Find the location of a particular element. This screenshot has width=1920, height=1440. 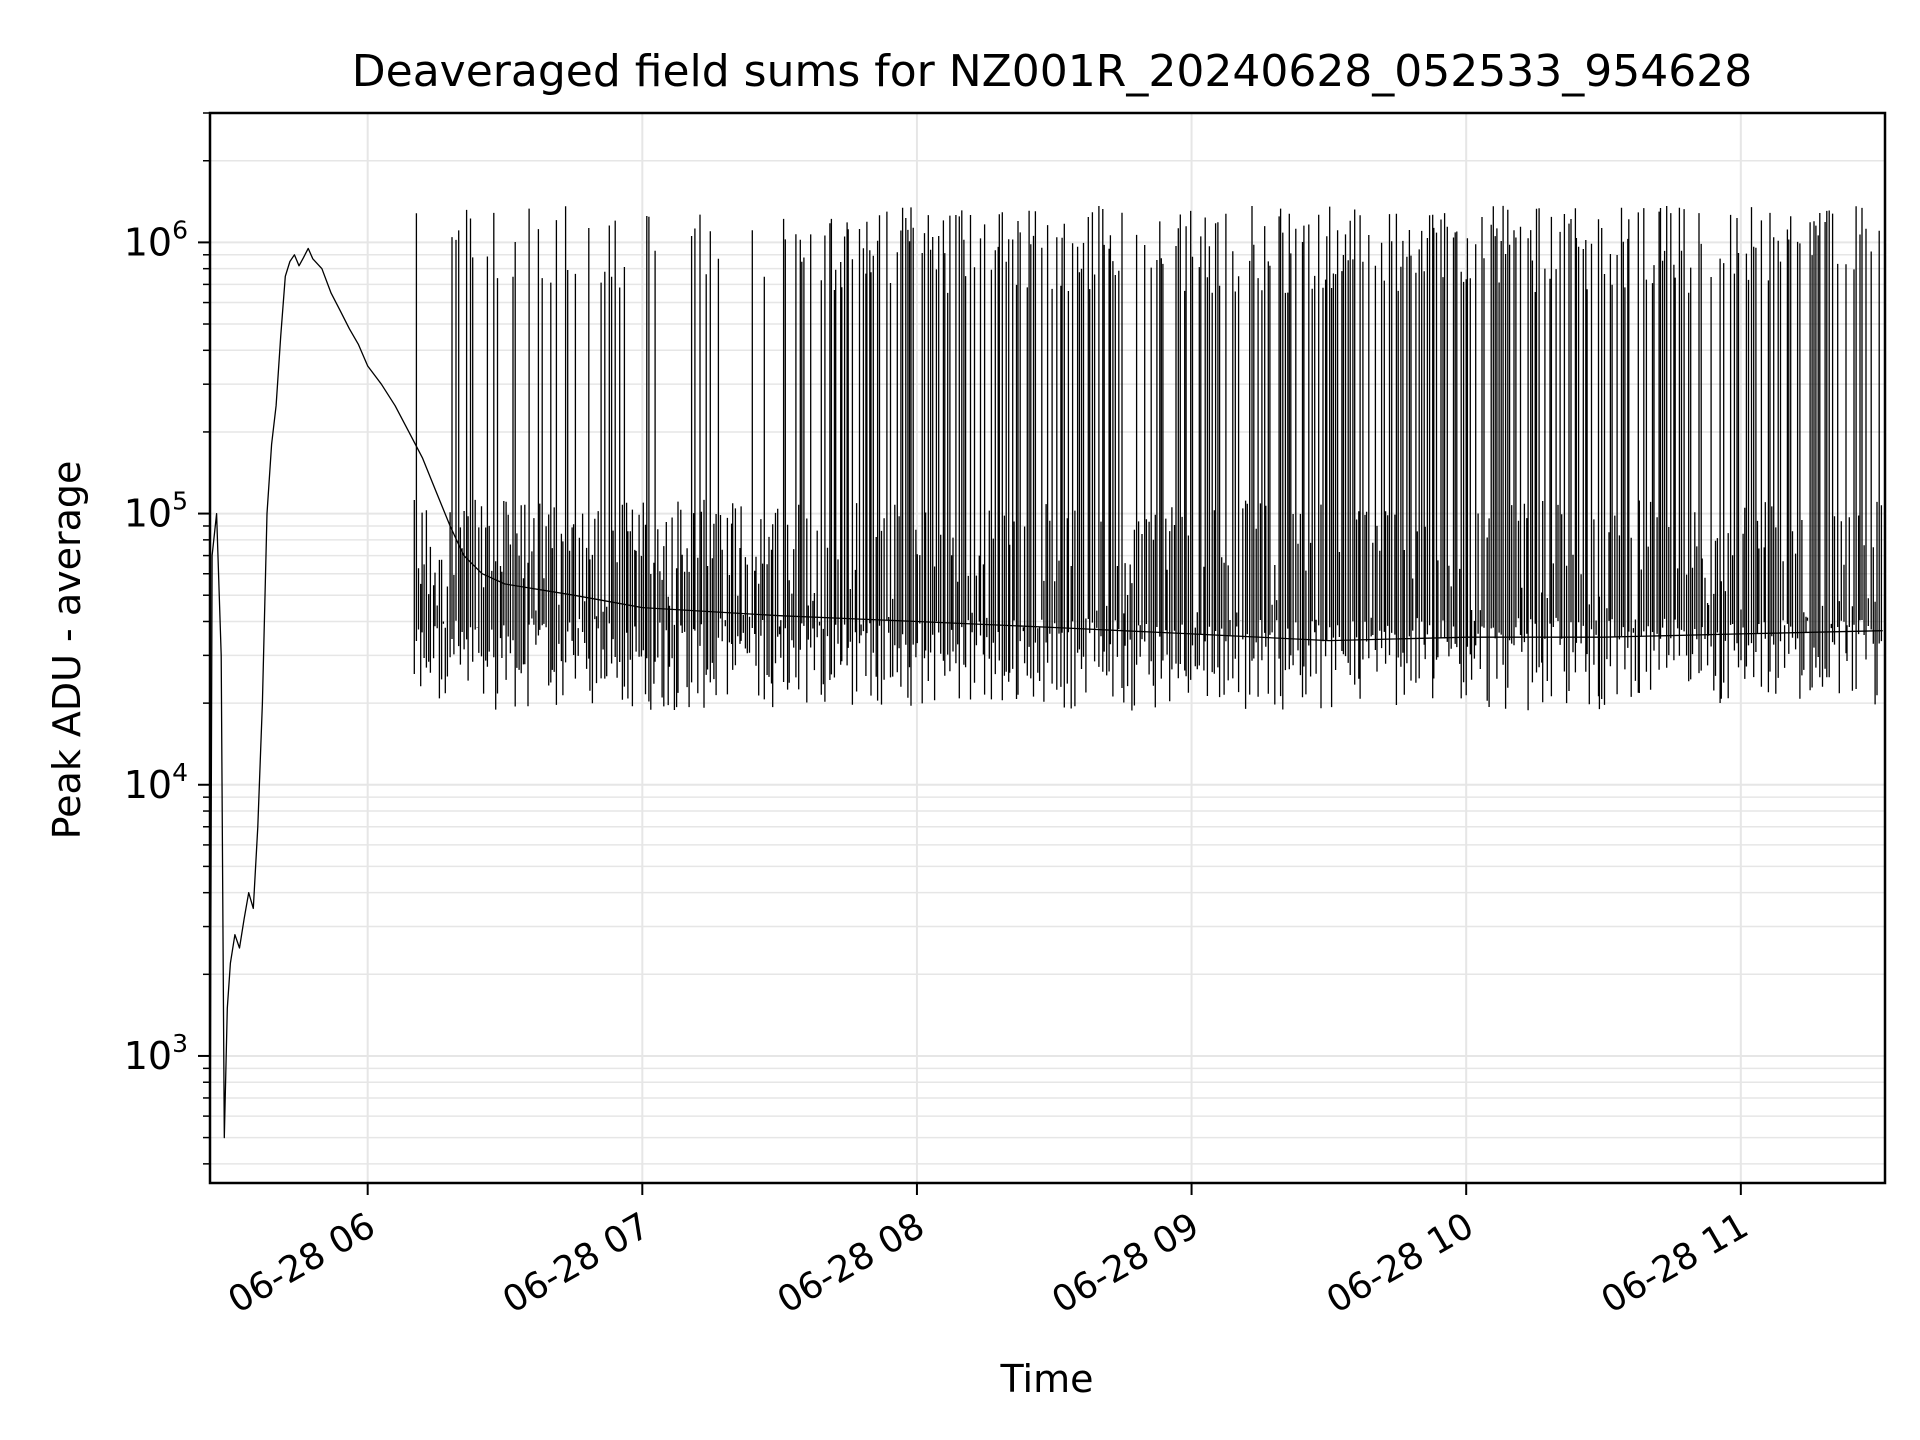

x-tick-label: 06-28 07 is located at coordinates (576, 1263).